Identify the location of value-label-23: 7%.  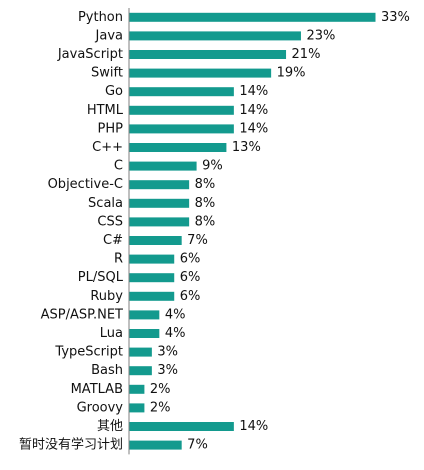
(197, 445).